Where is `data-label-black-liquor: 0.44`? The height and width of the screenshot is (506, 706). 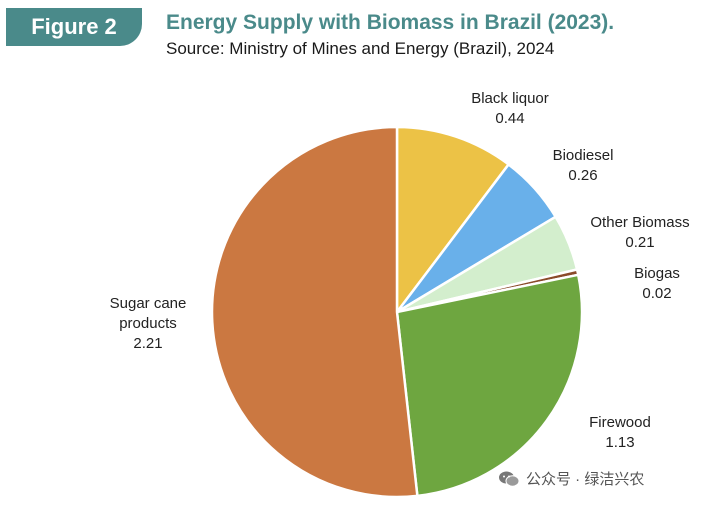 data-label-black-liquor: 0.44 is located at coordinates (509, 118).